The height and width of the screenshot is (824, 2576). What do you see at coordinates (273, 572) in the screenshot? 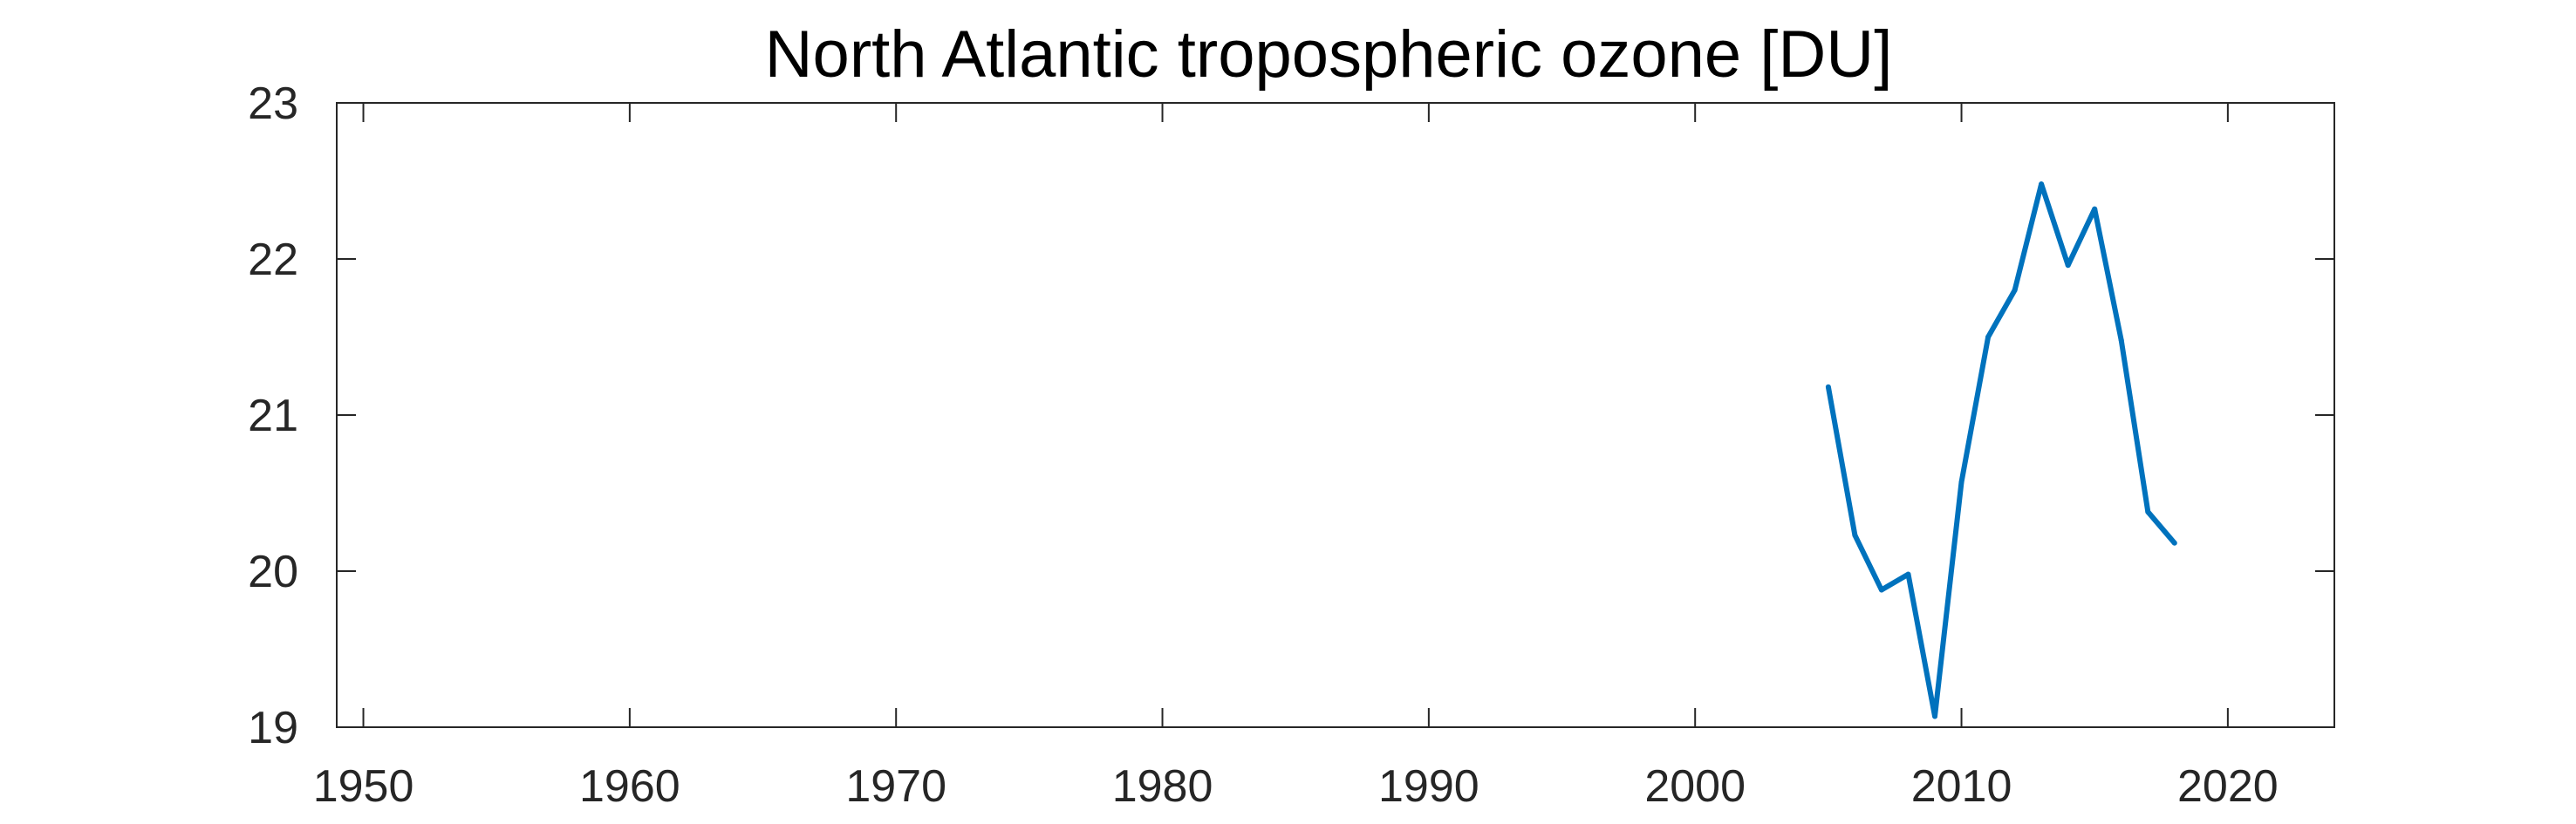
I see `y-tick-label: 20` at bounding box center [273, 572].